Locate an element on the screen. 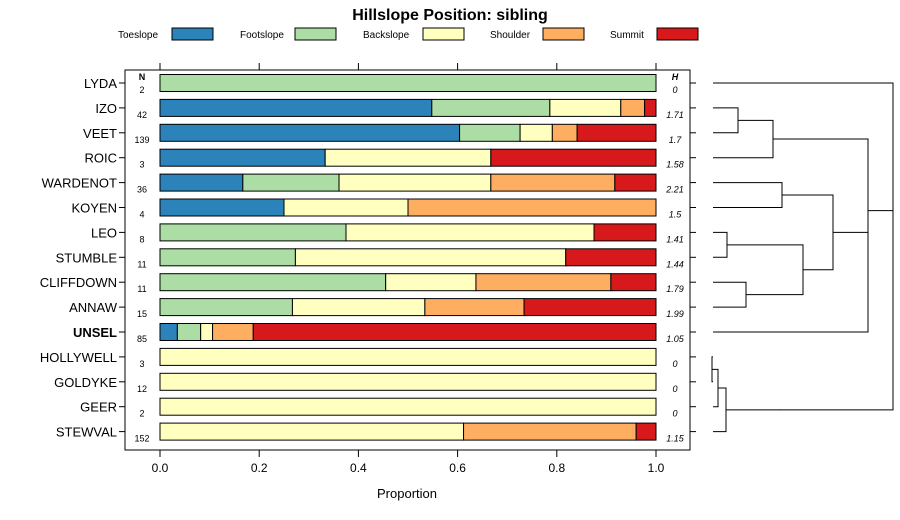  row-unsel: UNSEL 85 1.05 is located at coordinates (384, 333).